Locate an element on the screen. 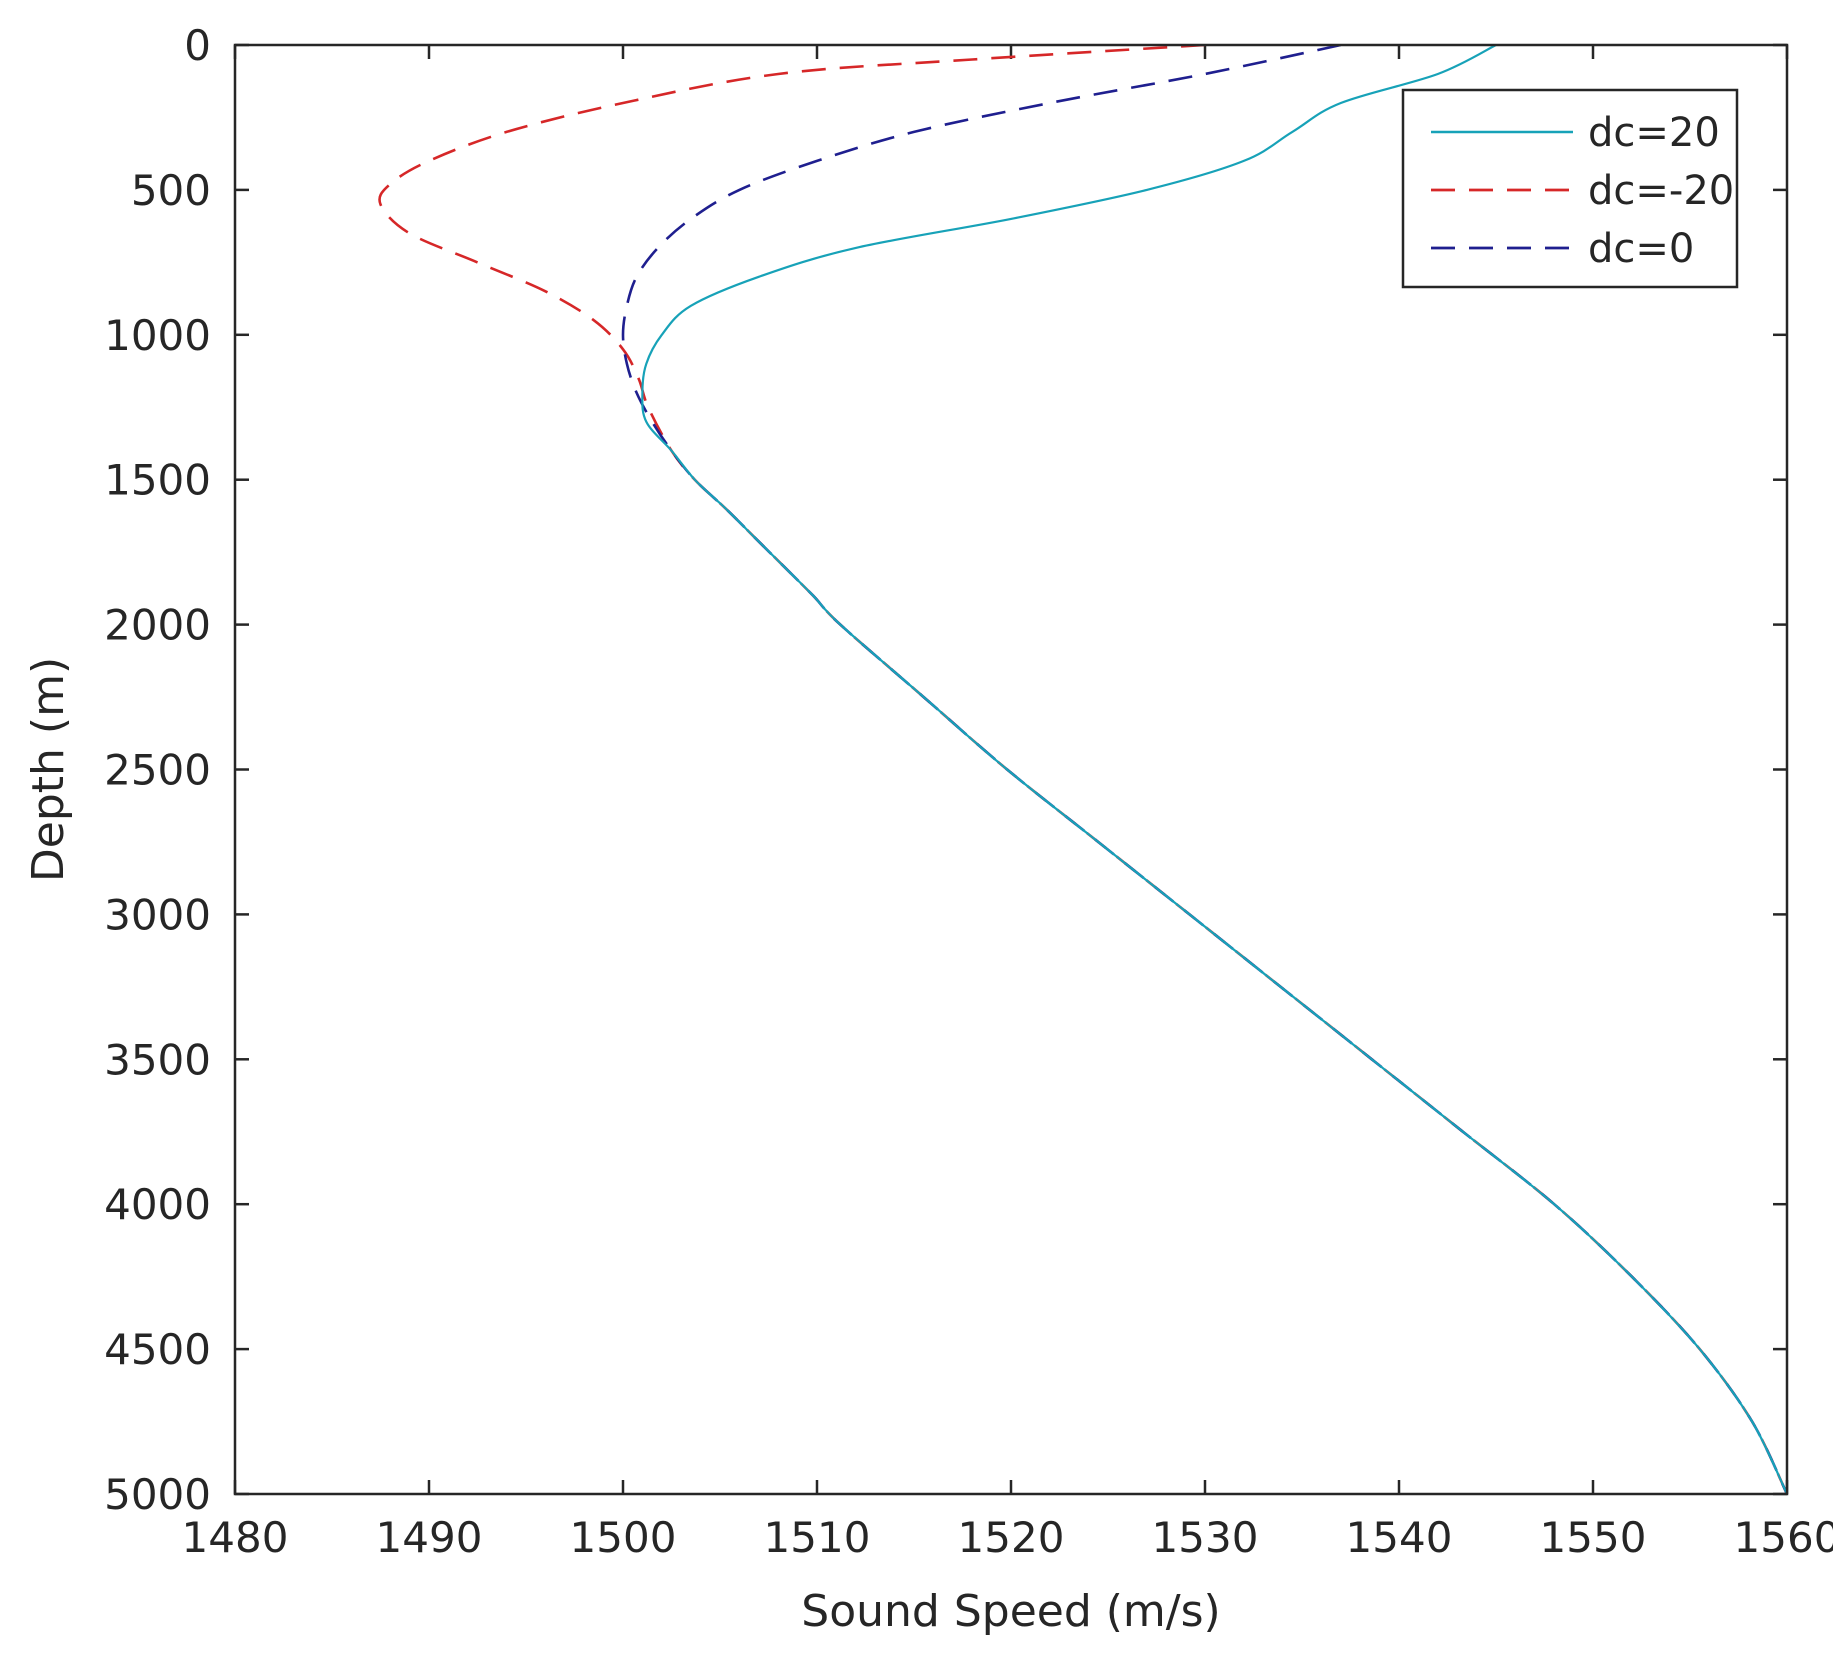 The width and height of the screenshot is (1833, 1656). x-tick-label: 1530 is located at coordinates (1205, 1537).